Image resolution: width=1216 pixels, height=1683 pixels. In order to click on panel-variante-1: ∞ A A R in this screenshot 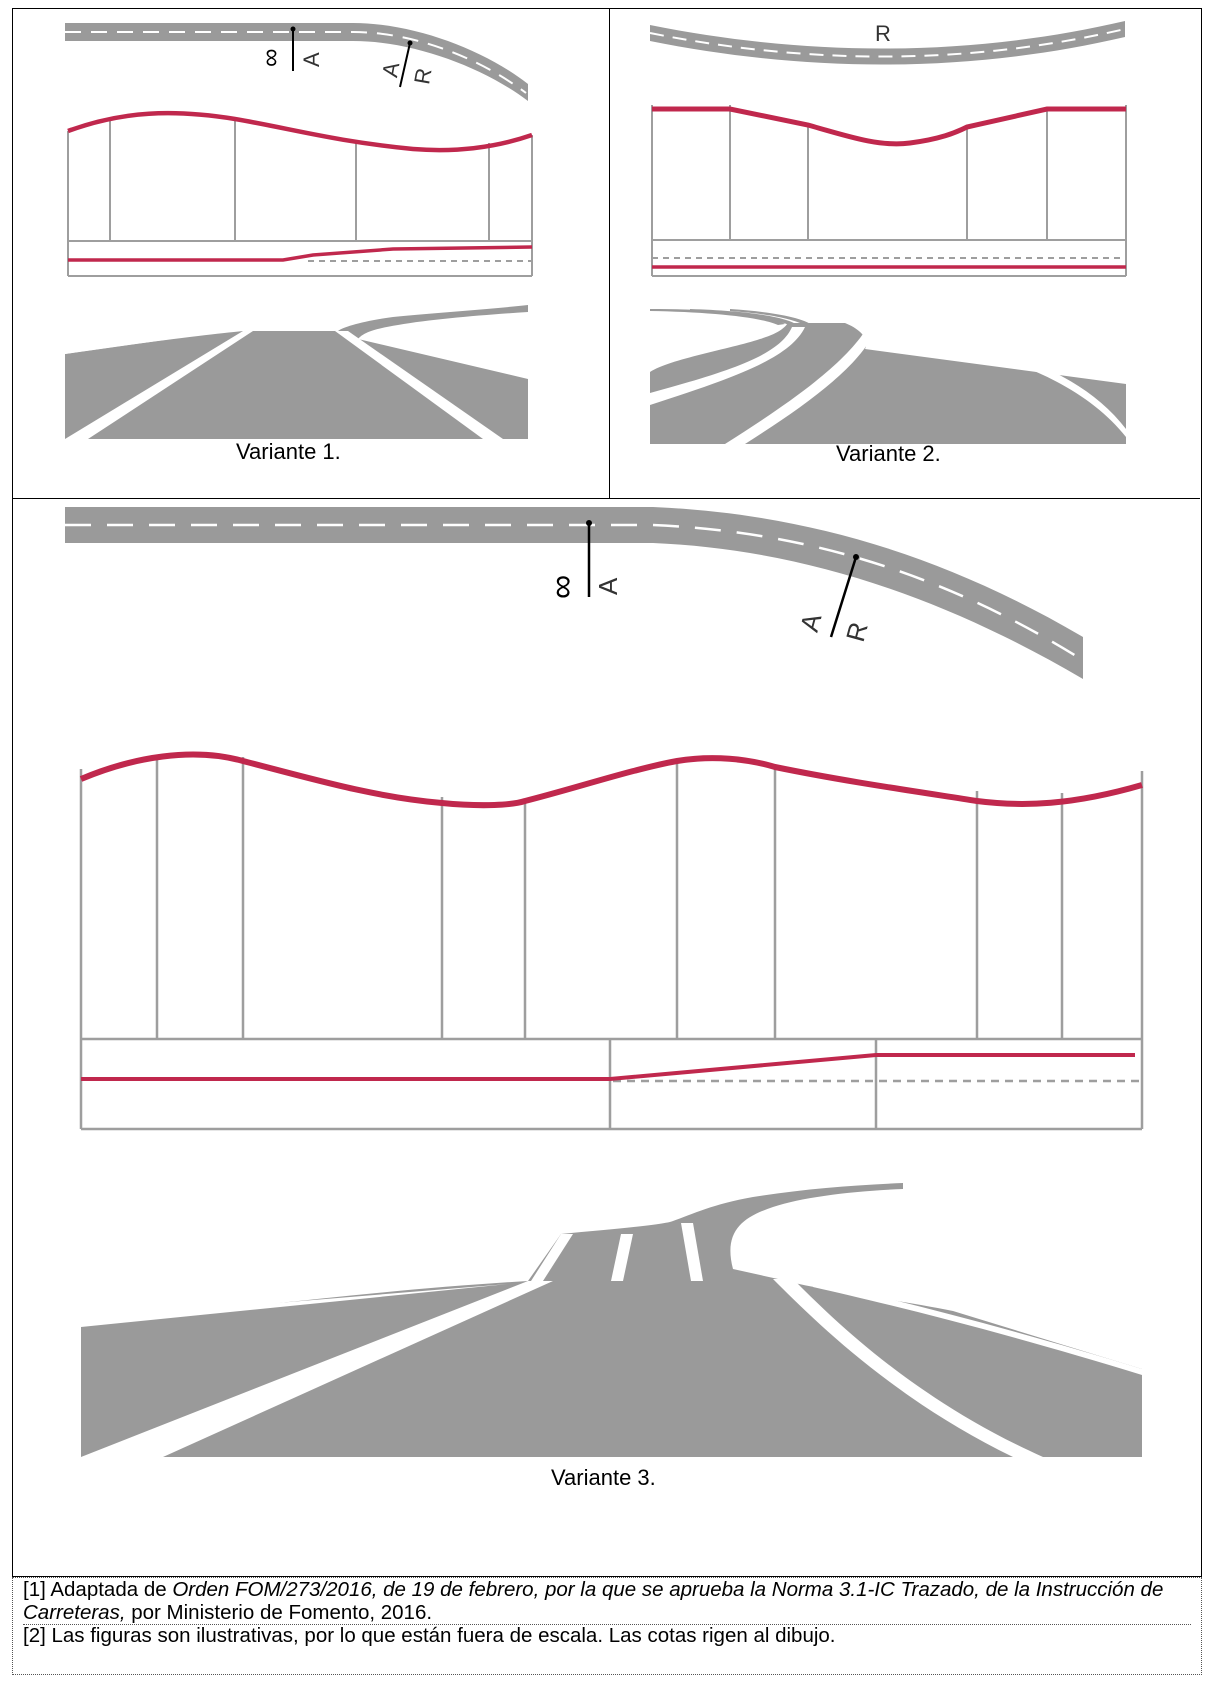, I will do `click(311, 254)`.